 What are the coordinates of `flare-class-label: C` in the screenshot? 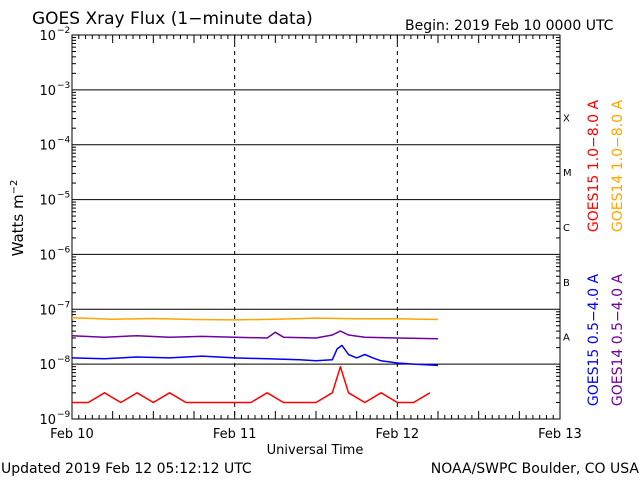 It's located at (566, 228).